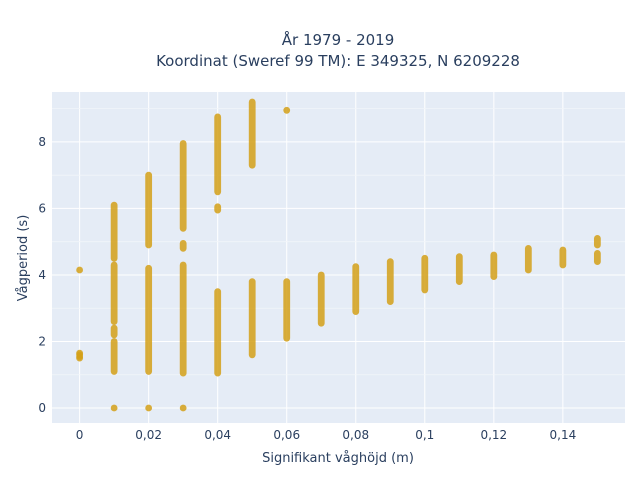 This screenshot has height=480, width=640. Describe the element at coordinates (286, 435) in the screenshot. I see `x-tick-label: 0,06` at that location.